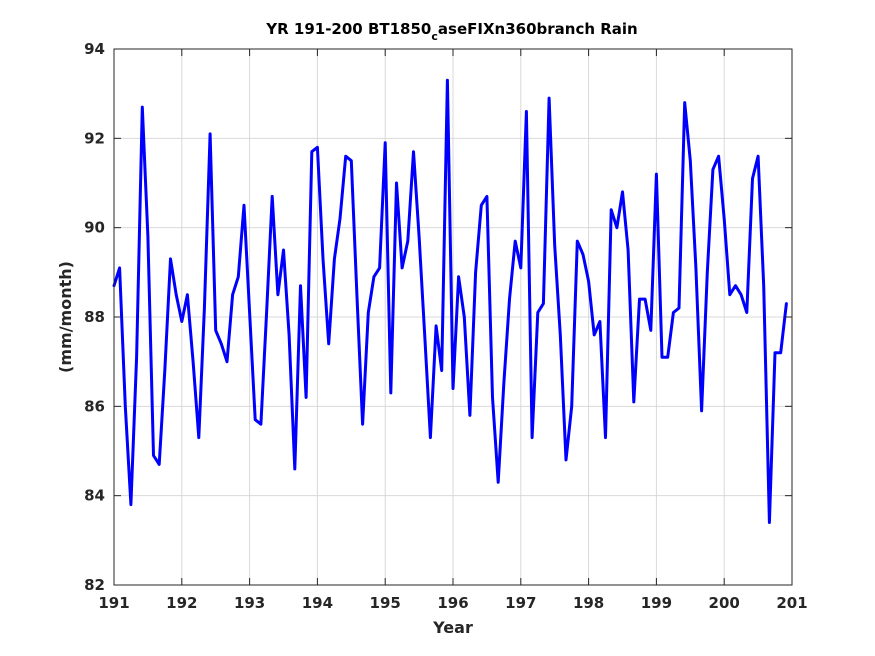  Describe the element at coordinates (249, 603) in the screenshot. I see `x-tick-label: 193` at that location.